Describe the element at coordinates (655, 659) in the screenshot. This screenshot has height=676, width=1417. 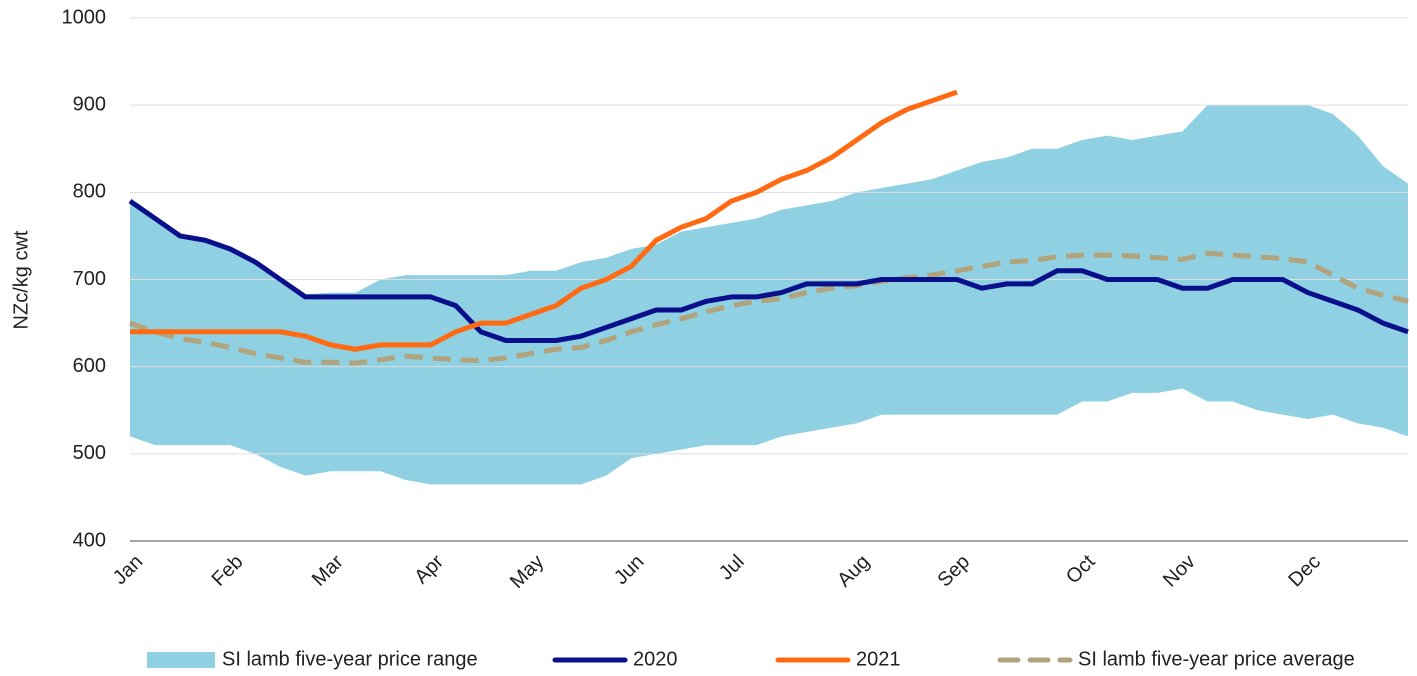
I see `legend-label: 2020` at that location.